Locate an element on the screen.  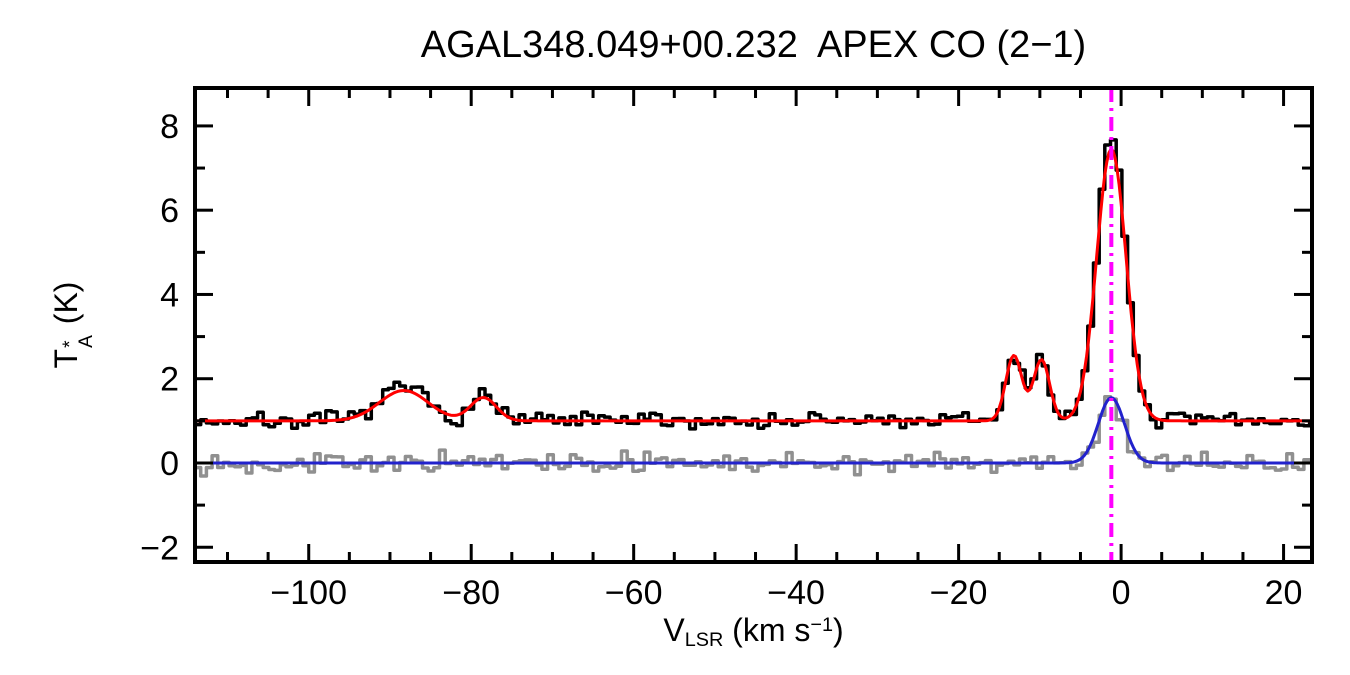
residual-fit is located at coordinates (753, 430).